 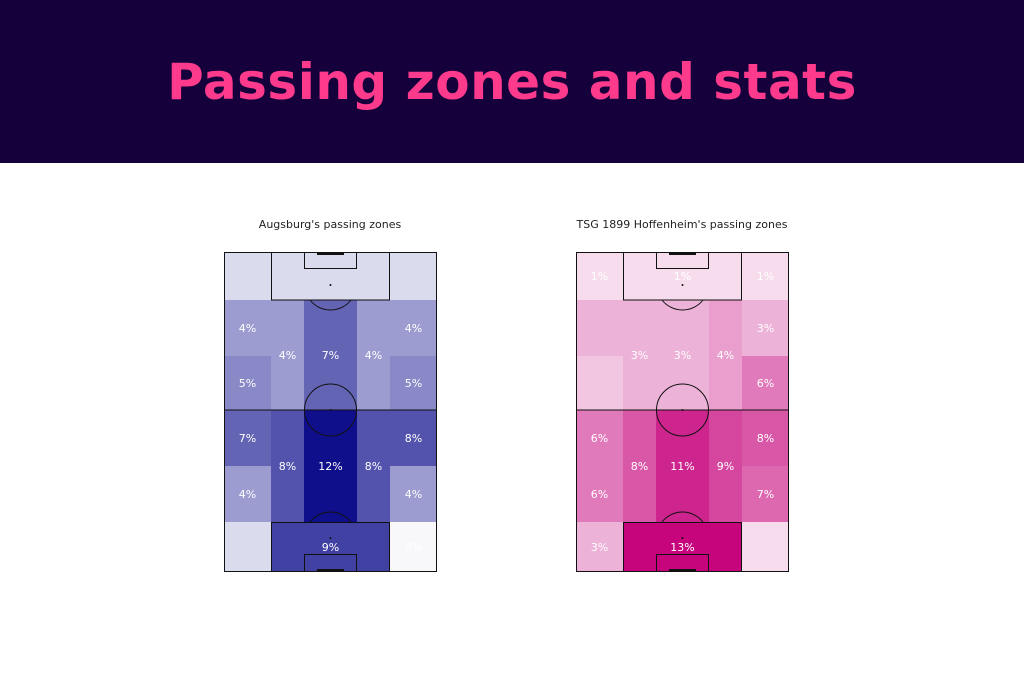 I want to click on zone-label-bottom-center: 13%, so click(x=682, y=547).